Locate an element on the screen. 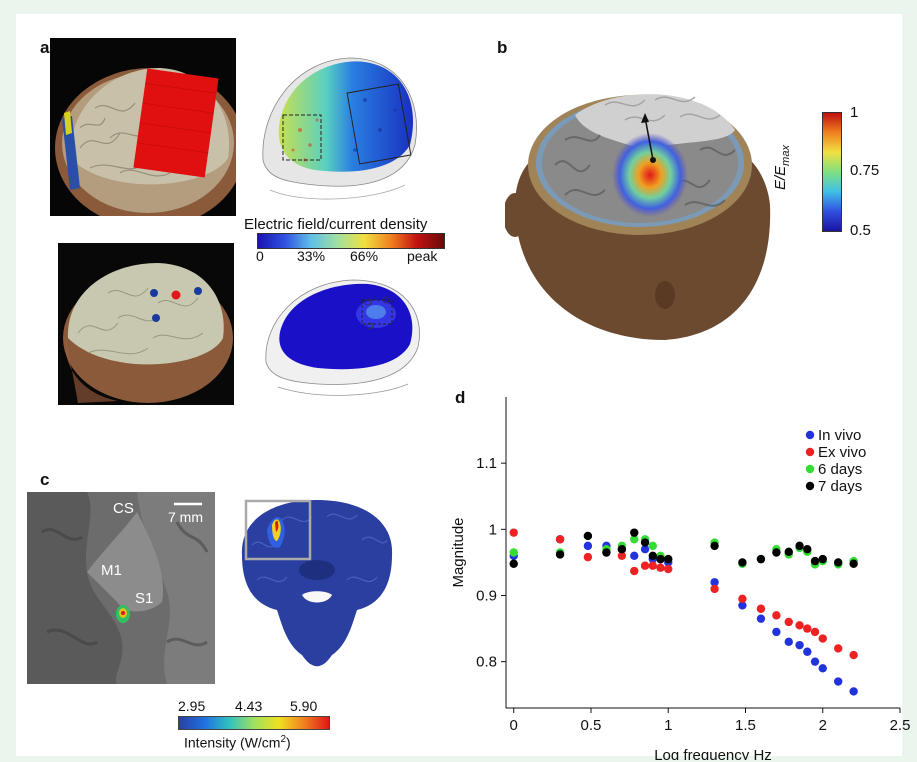 The width and height of the screenshot is (917, 762). intensity-colorbar-title: Intensity (W/cm2) is located at coordinates (237, 742).